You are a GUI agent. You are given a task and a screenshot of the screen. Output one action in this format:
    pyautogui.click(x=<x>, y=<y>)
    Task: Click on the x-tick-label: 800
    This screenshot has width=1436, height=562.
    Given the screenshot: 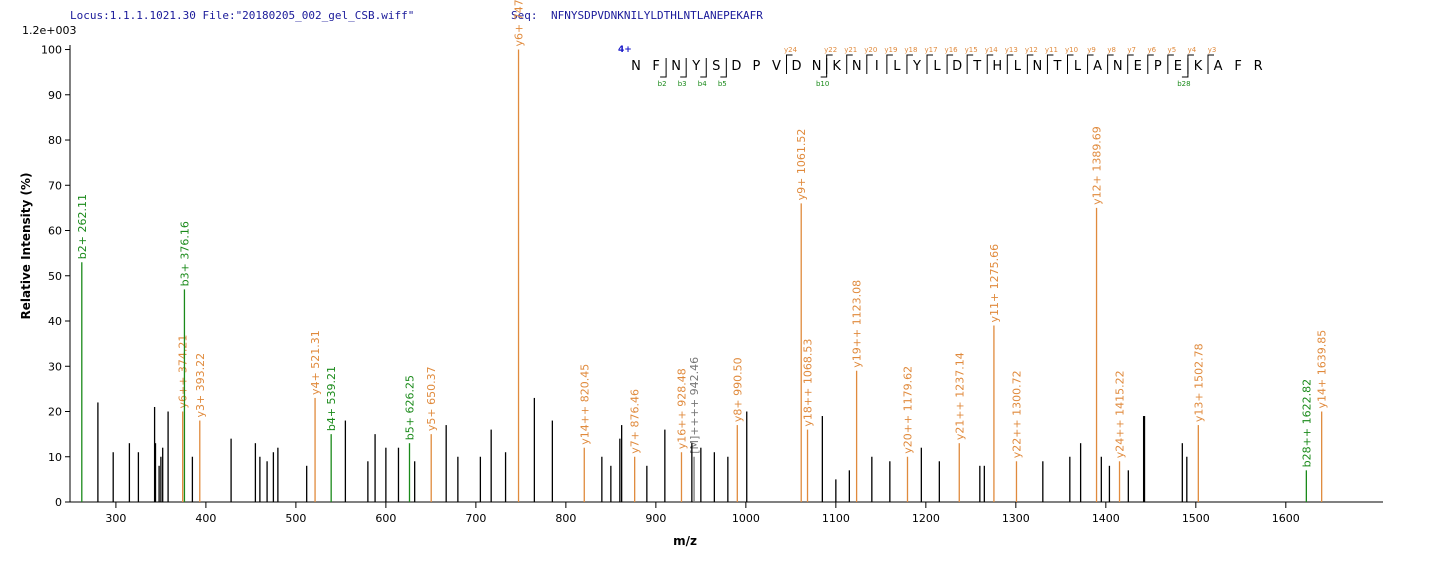 What is the action you would take?
    pyautogui.click(x=565, y=518)
    